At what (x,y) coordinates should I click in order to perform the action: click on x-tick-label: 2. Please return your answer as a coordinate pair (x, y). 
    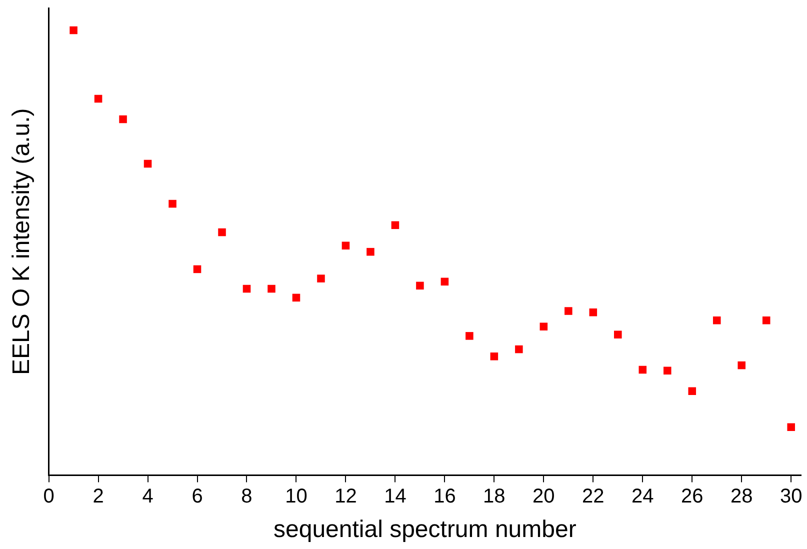
    Looking at the image, I should click on (98, 497).